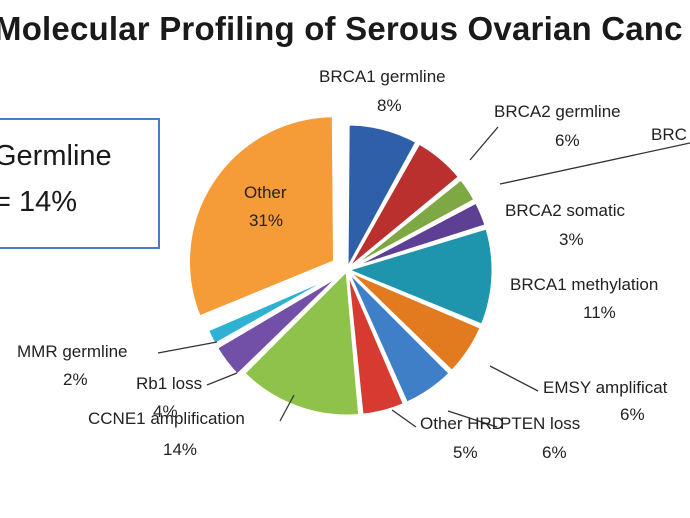 The height and width of the screenshot is (518, 690). I want to click on pie-slice-brca1-germline, so click(382, 196).